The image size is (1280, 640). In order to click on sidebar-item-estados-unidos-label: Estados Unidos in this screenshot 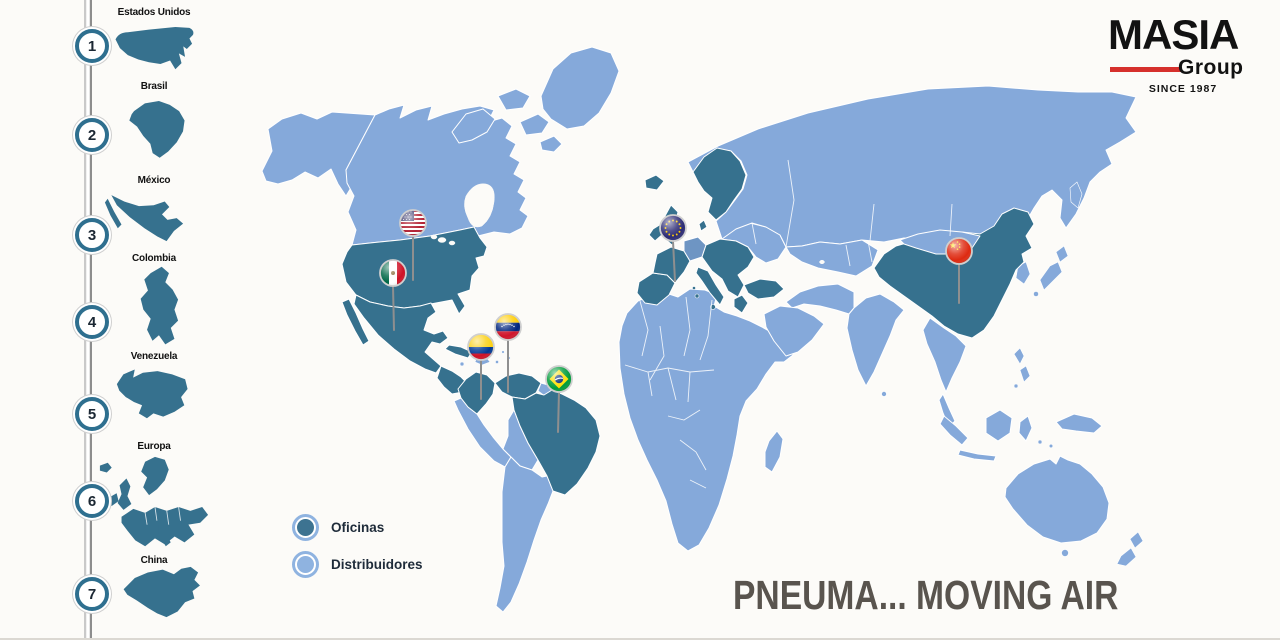, I will do `click(154, 12)`.